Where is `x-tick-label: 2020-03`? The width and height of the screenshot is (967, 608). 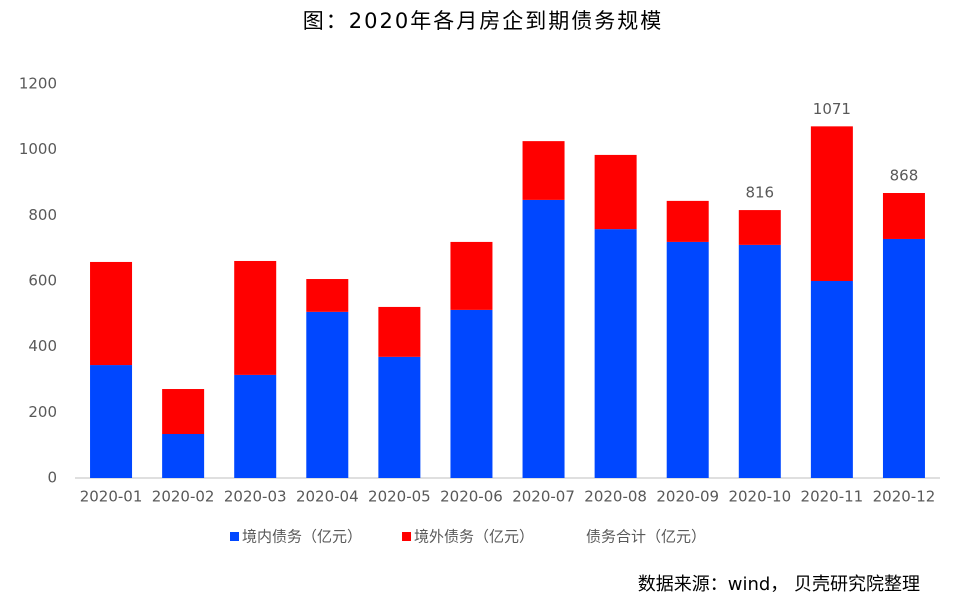 x-tick-label: 2020-03 is located at coordinates (255, 497).